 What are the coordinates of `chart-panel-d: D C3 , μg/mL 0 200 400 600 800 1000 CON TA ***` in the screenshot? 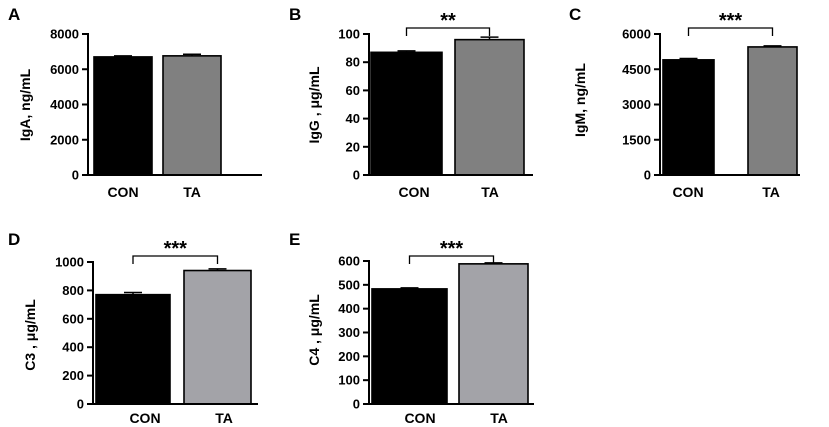 It's located at (133, 328).